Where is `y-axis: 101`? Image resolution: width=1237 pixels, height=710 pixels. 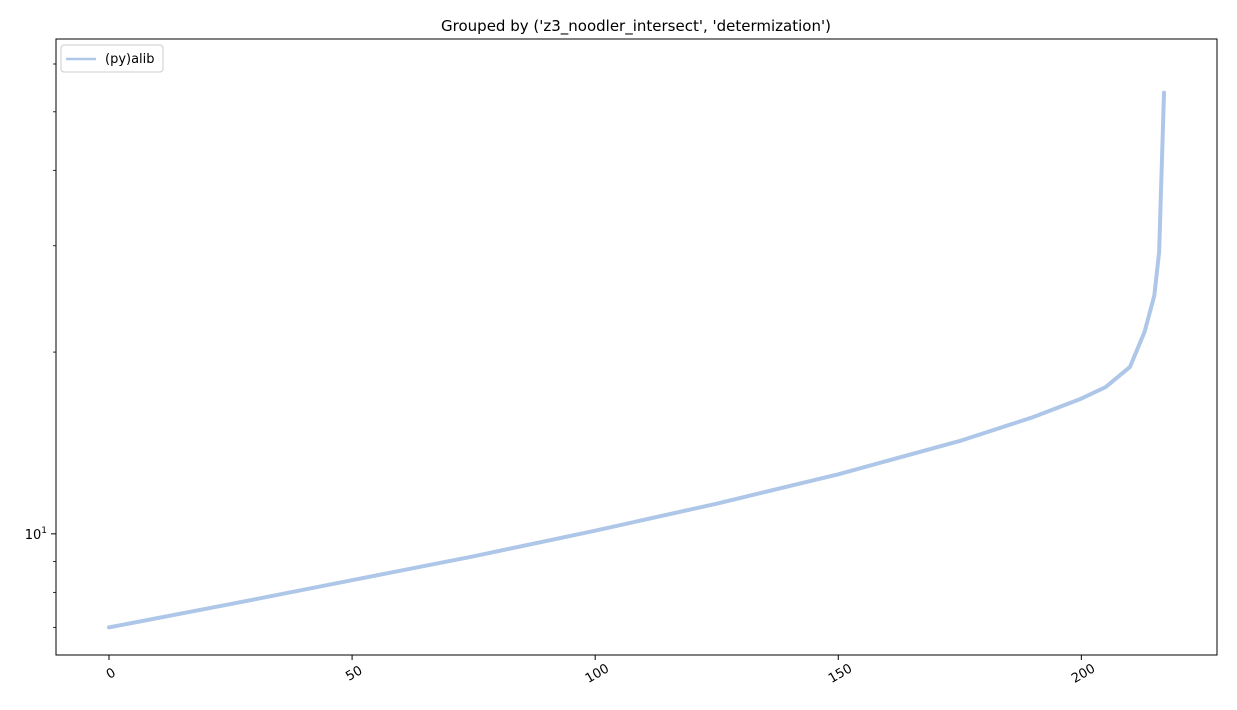 y-axis: 101 is located at coordinates (40, 345).